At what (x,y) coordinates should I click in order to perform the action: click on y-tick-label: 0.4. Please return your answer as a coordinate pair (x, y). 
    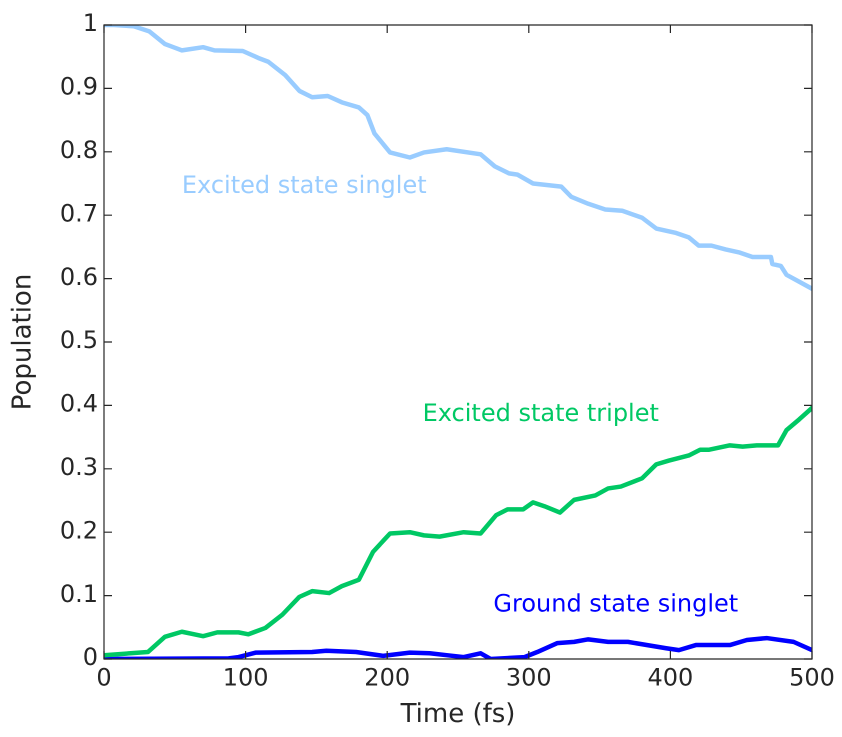
    Looking at the image, I should click on (79, 404).